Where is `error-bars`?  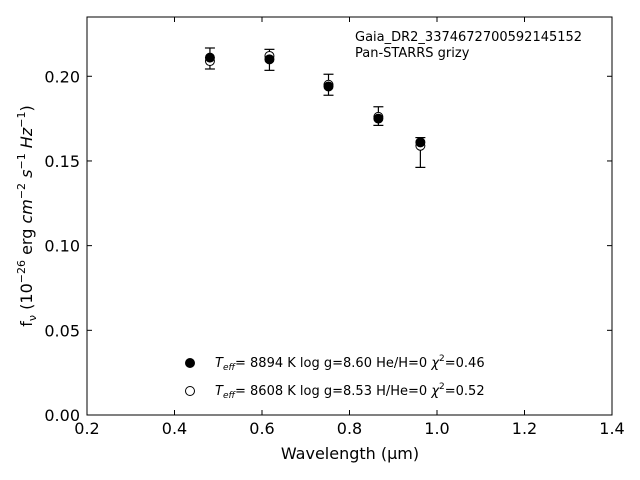 error-bars is located at coordinates (315, 107).